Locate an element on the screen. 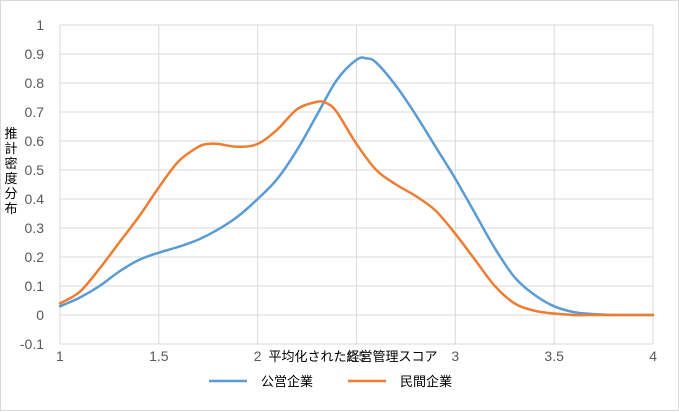 This screenshot has height=412, width=679. y-tick-label: 0.3 is located at coordinates (35, 228).